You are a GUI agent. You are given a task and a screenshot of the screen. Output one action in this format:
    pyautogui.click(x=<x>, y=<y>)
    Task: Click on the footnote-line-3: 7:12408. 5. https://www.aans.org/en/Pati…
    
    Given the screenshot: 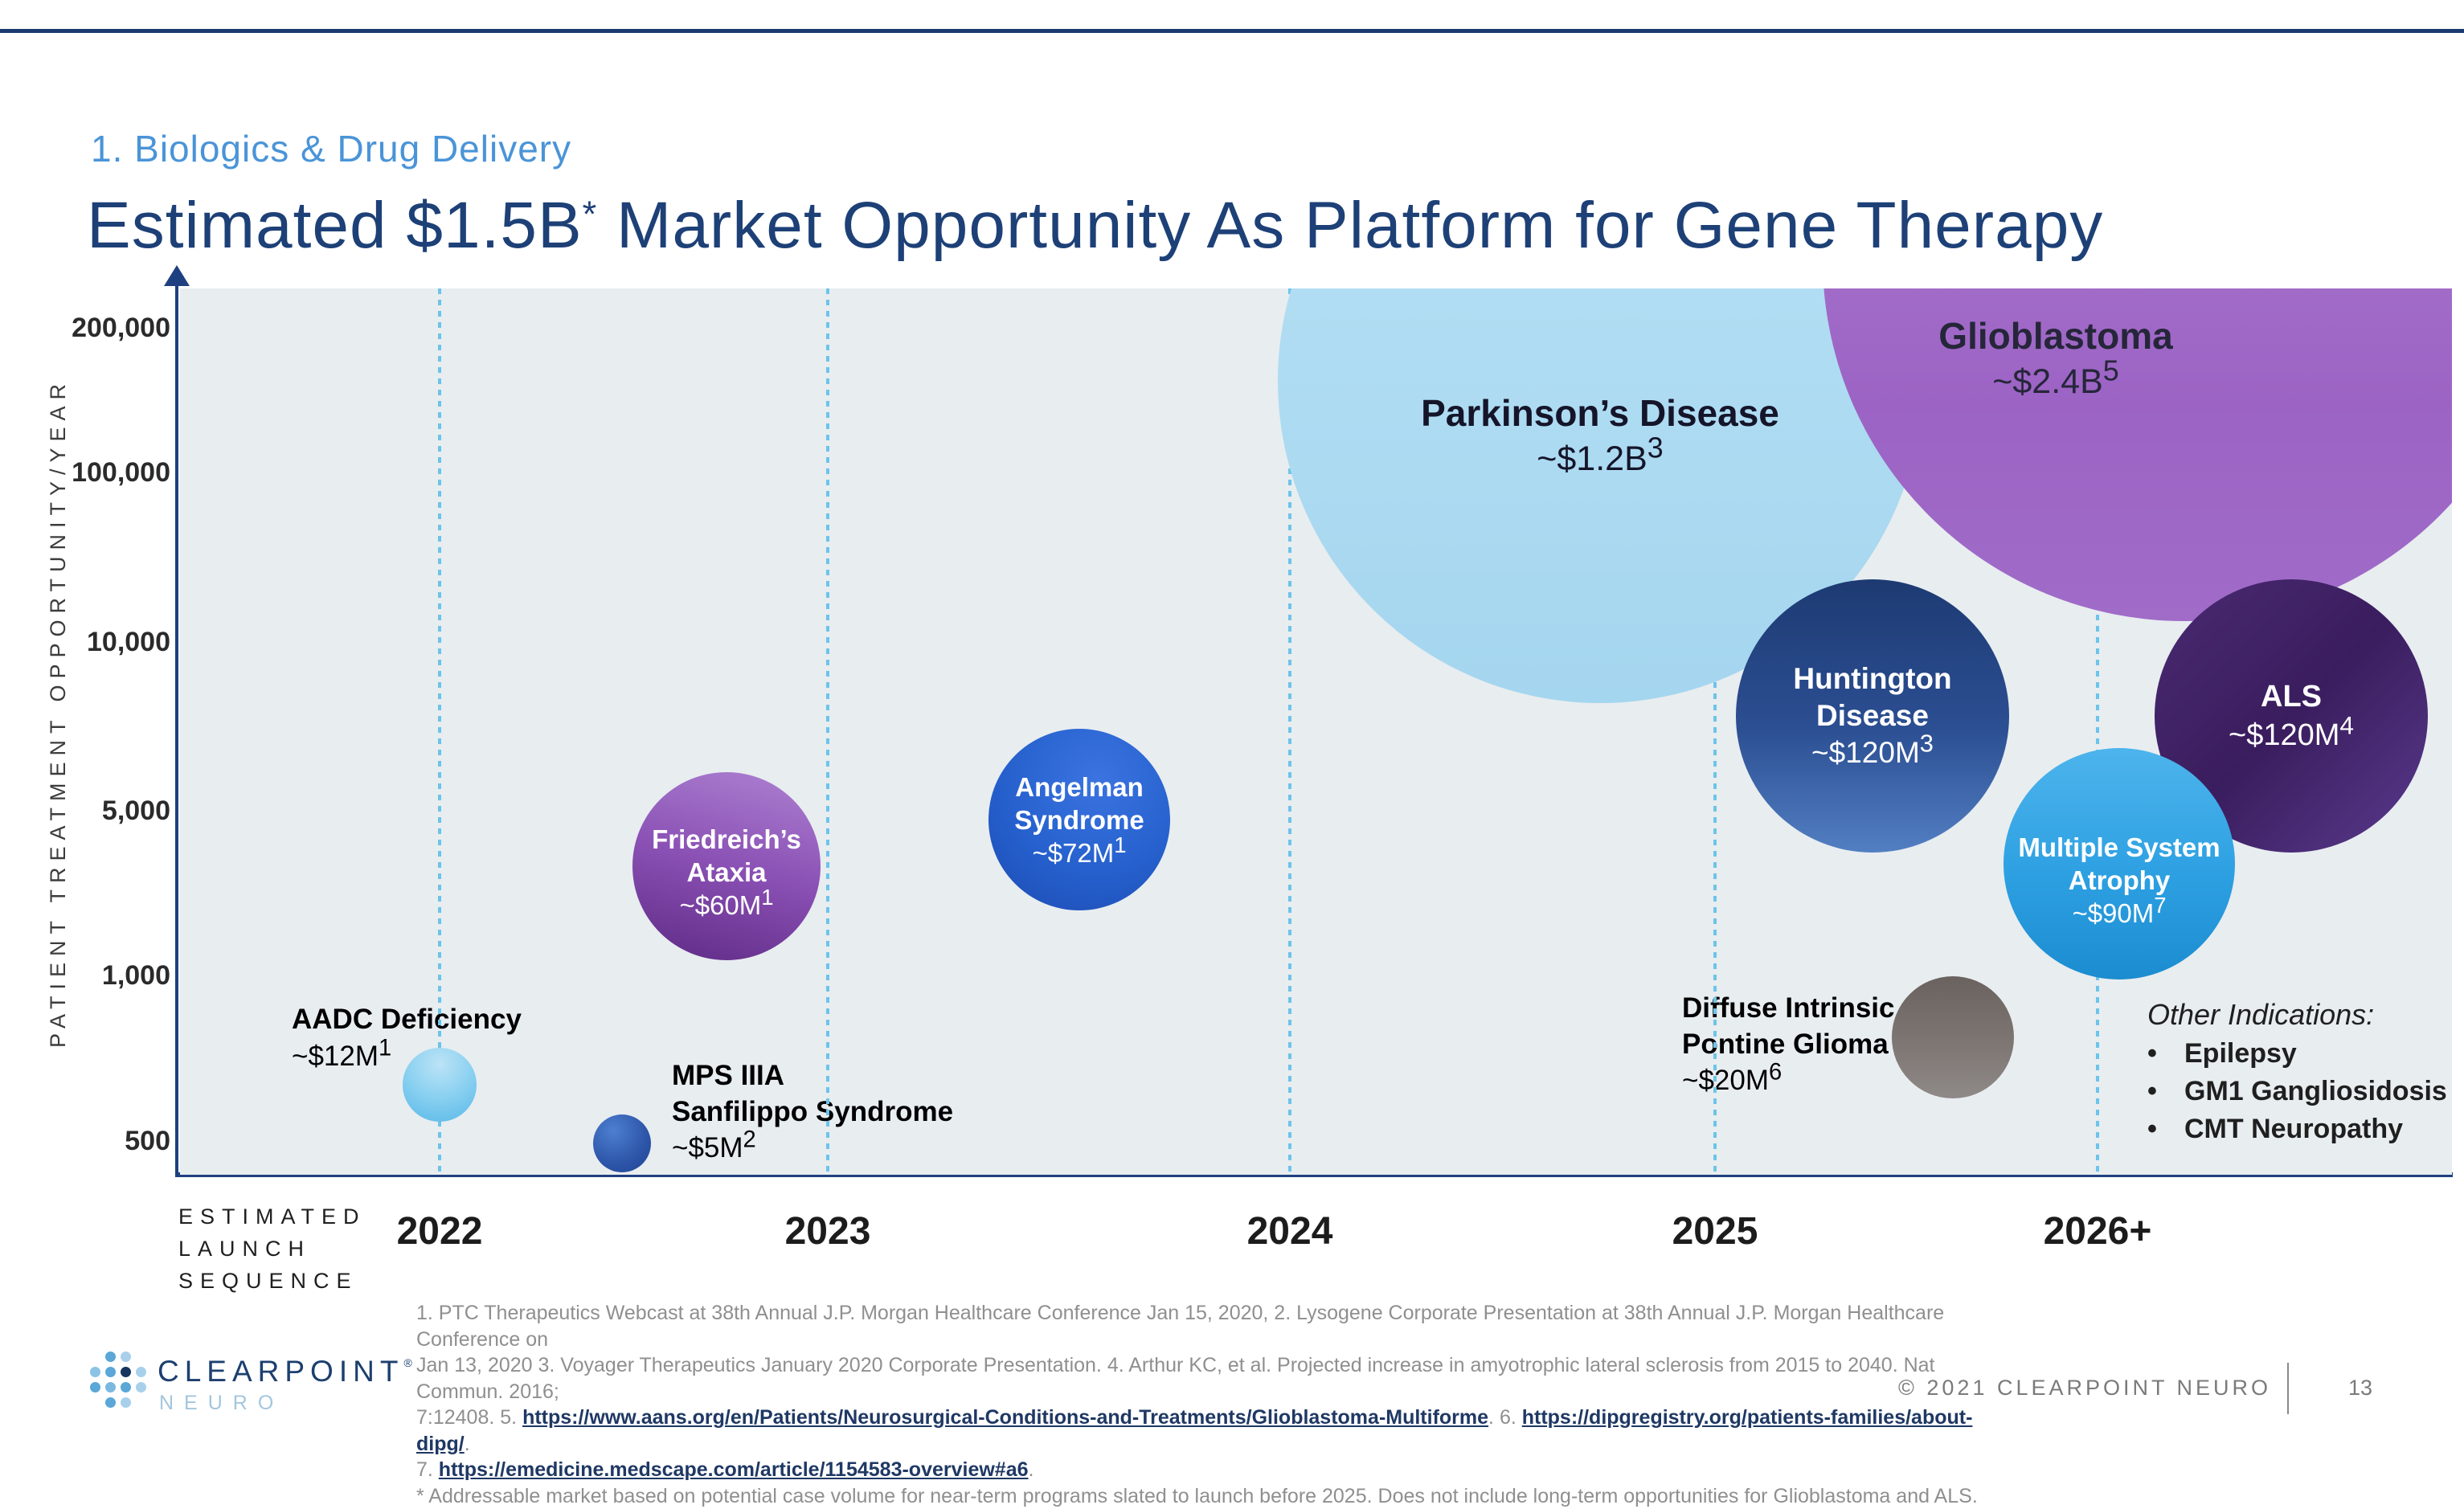 What is the action you would take?
    pyautogui.click(x=1216, y=1431)
    